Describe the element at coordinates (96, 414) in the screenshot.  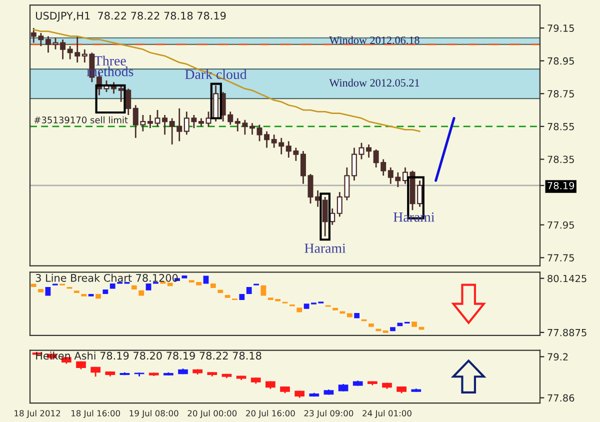
I see `x-tick-label: 18 Jul 16:00` at that location.